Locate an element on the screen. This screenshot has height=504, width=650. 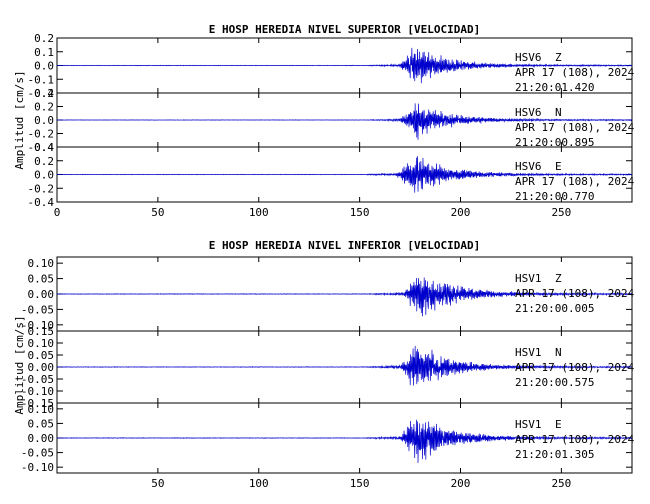
time-label: 21:20:00.005 is located at coordinates (554, 308).